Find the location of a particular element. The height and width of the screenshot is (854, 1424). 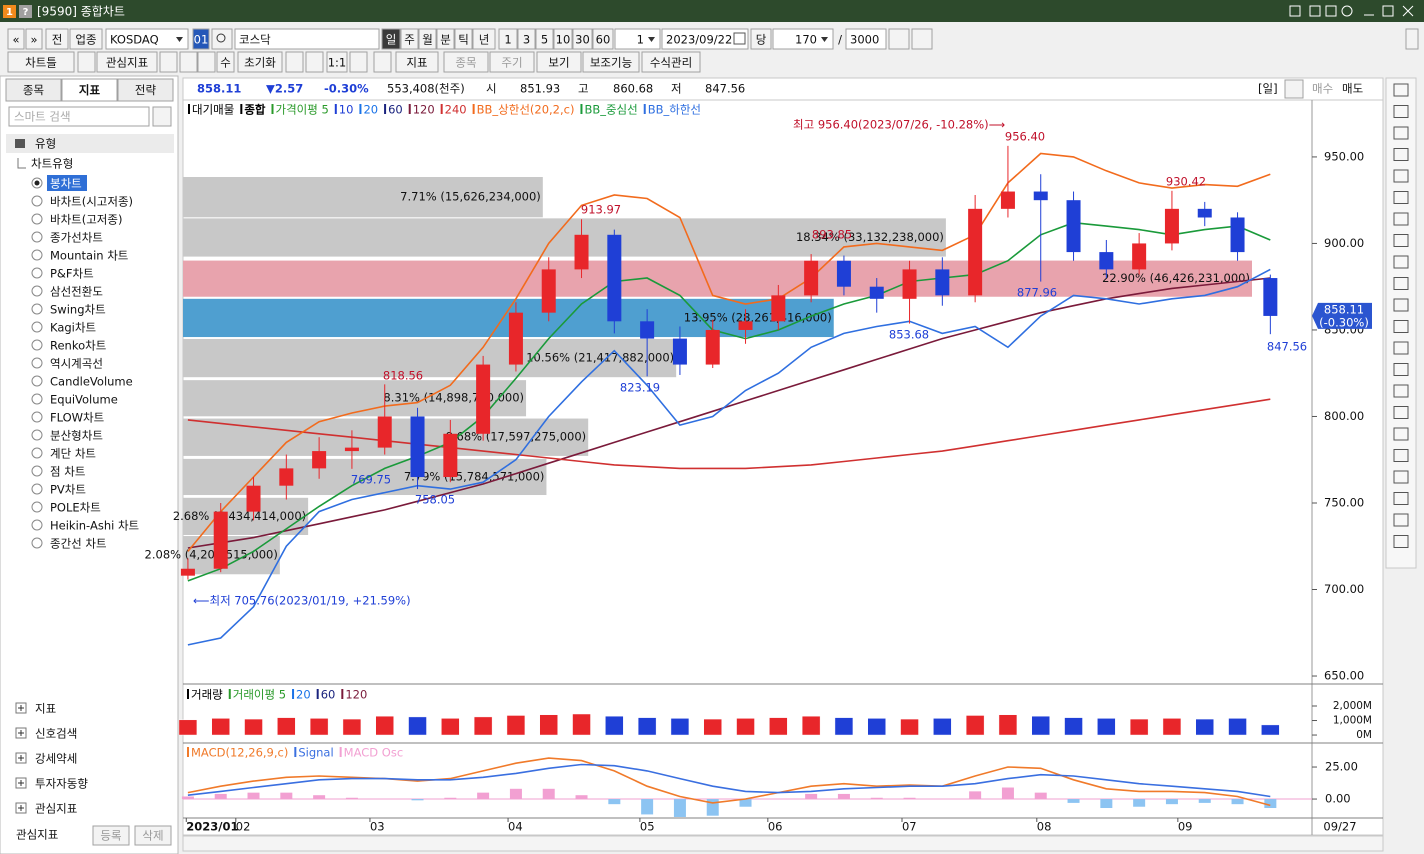

button-label: 보조기능 is located at coordinates (611, 63).